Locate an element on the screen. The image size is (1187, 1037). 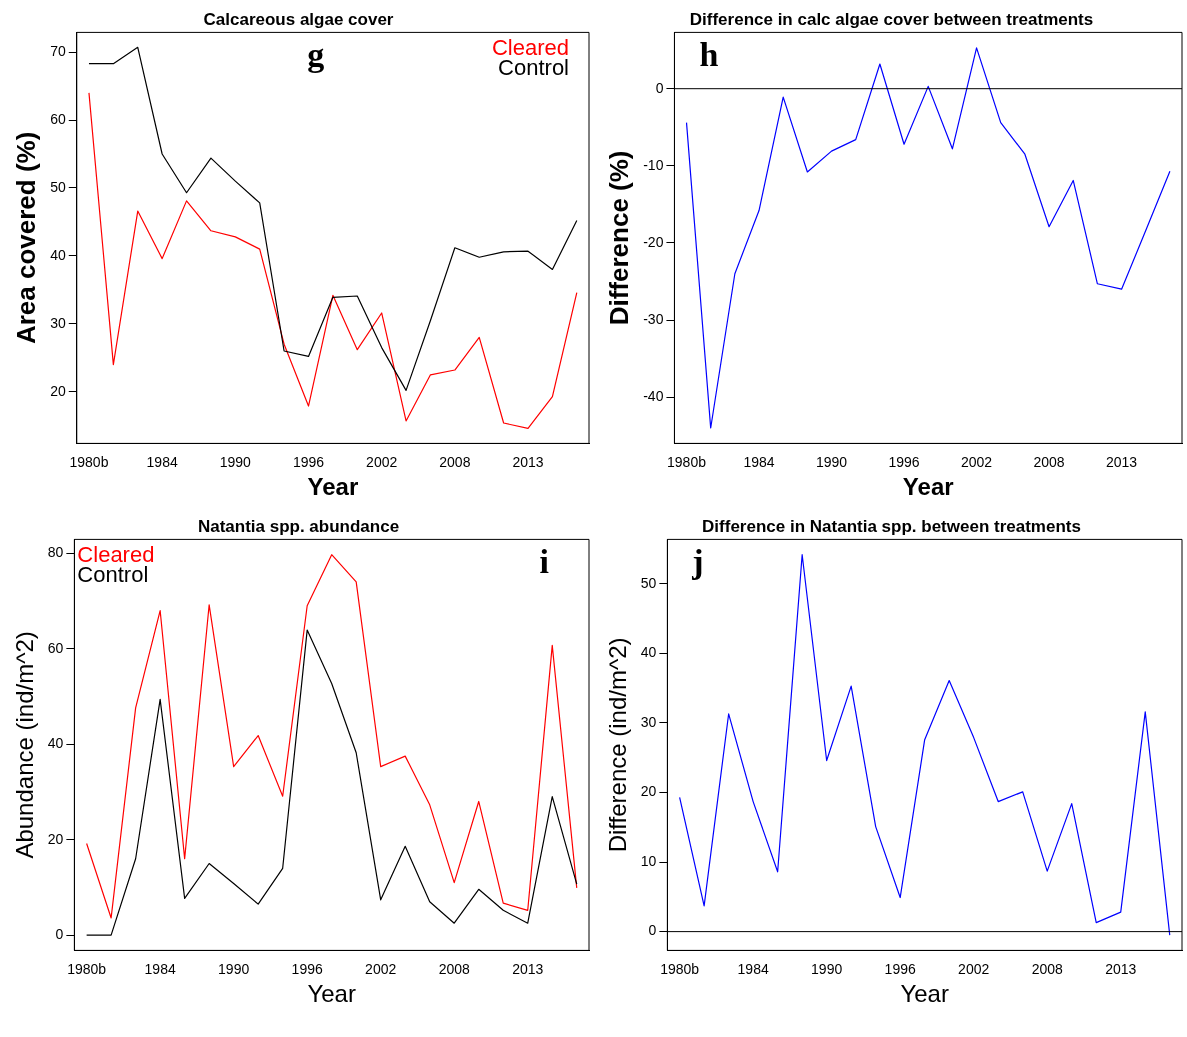
chart-title: Natantia spp. abundance is located at coordinates (298, 526).